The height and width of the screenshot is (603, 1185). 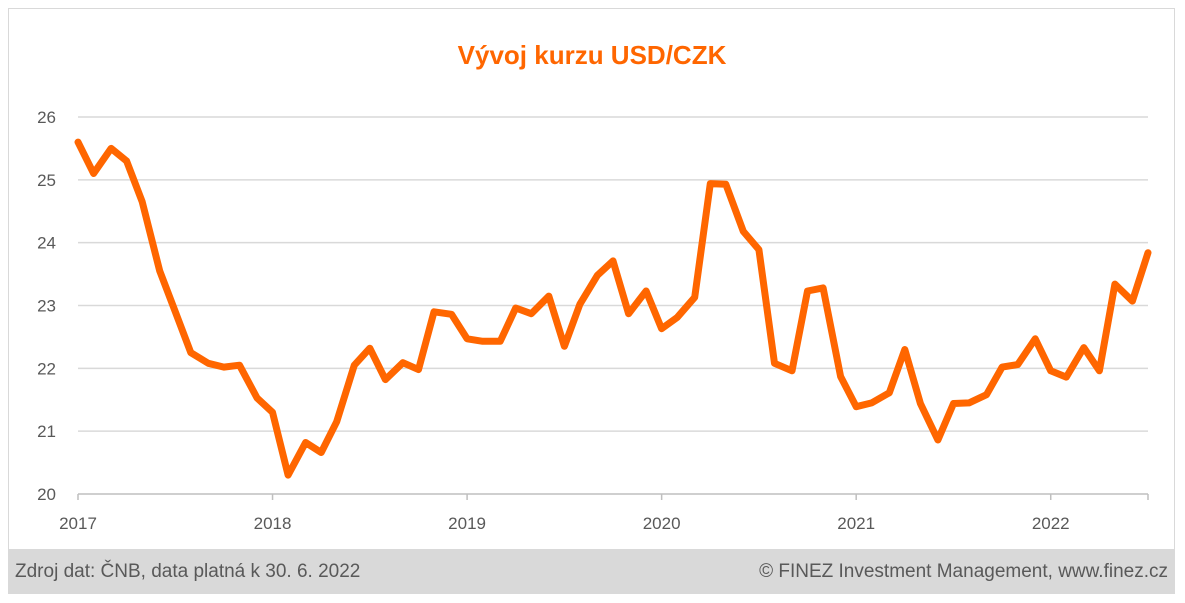 What do you see at coordinates (46, 243) in the screenshot?
I see `y-tick-label: 24` at bounding box center [46, 243].